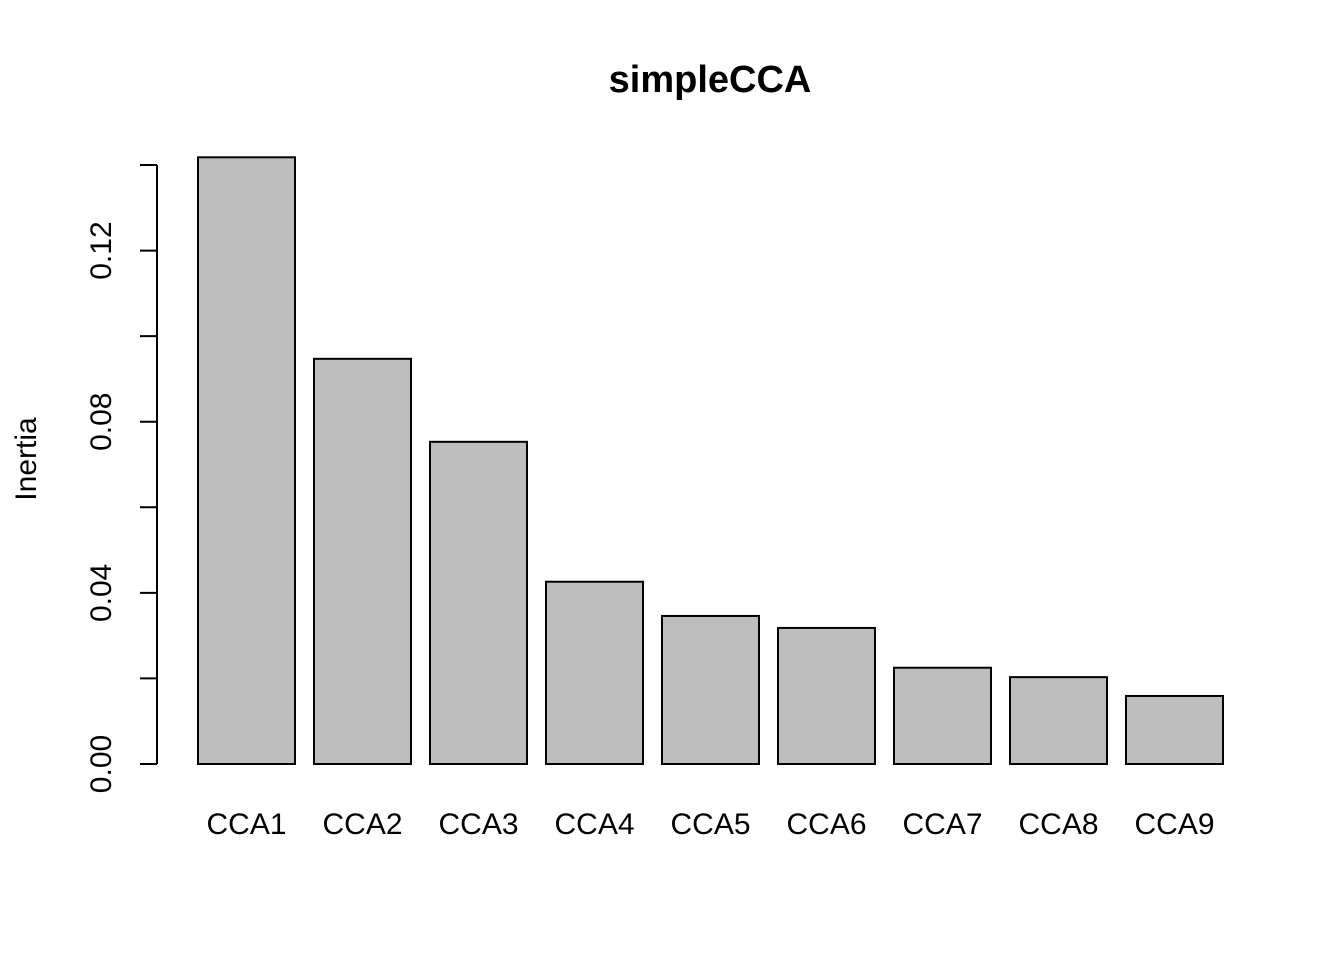 The width and height of the screenshot is (1344, 960). I want to click on x-tick-label: CCA6, so click(826, 824).